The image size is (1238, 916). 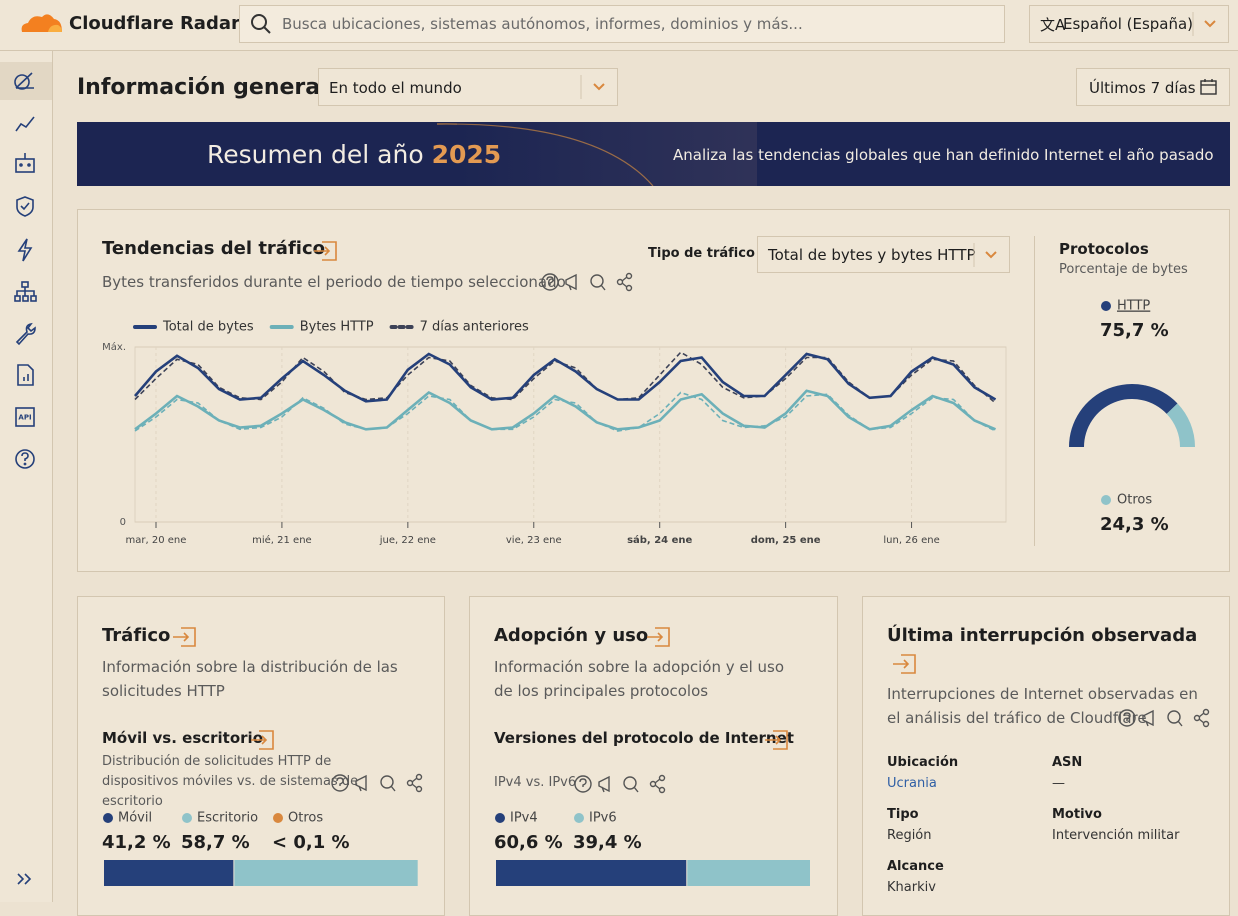 What do you see at coordinates (154, 23) in the screenshot?
I see `brand: Cloudflare Radar` at bounding box center [154, 23].